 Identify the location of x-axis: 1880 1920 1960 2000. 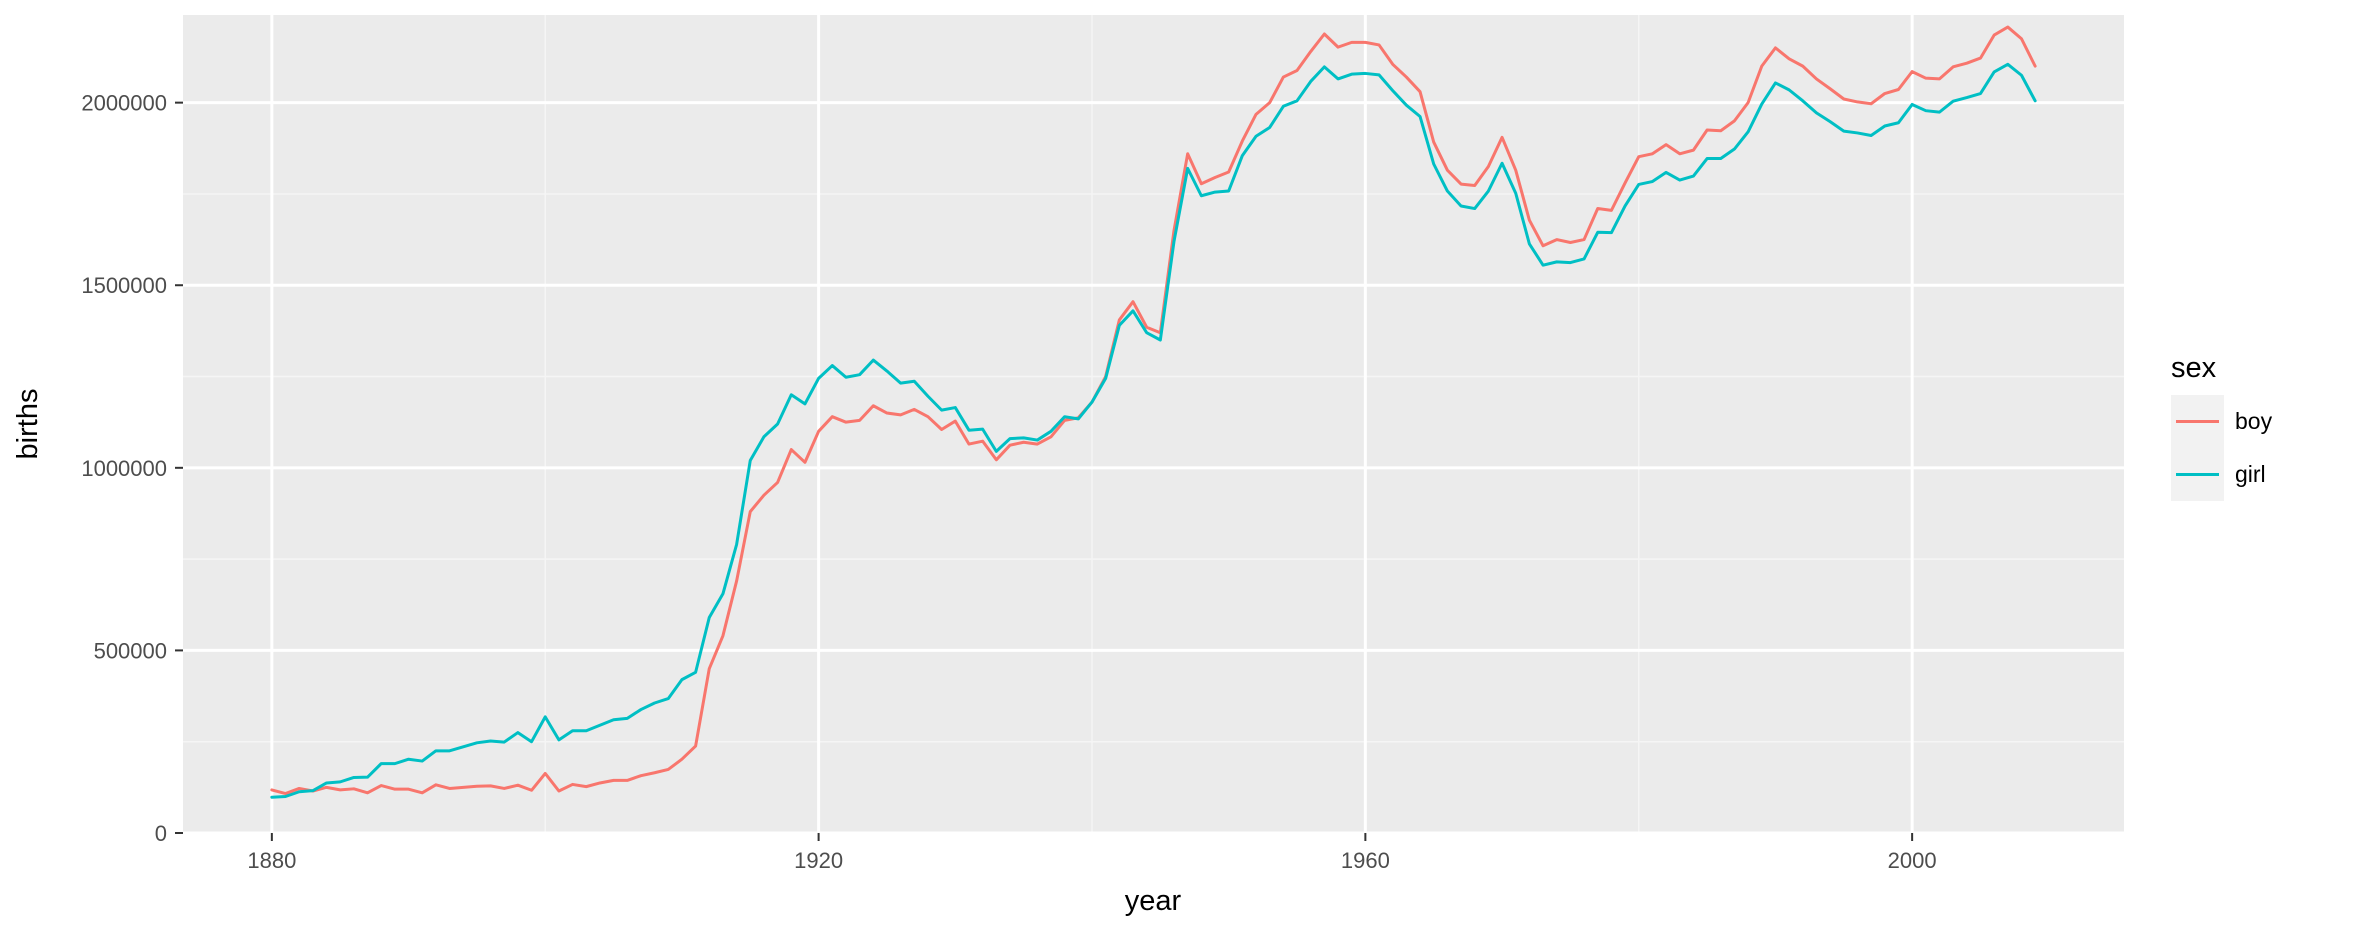
(1092, 853).